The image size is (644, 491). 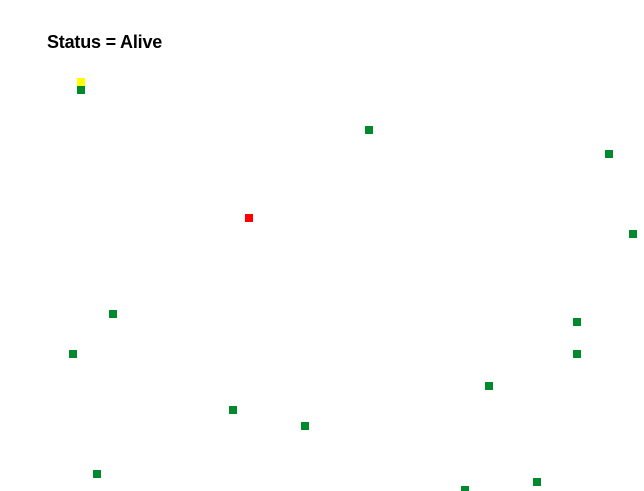 What do you see at coordinates (105, 42) in the screenshot?
I see `status-label: Status = Alive` at bounding box center [105, 42].